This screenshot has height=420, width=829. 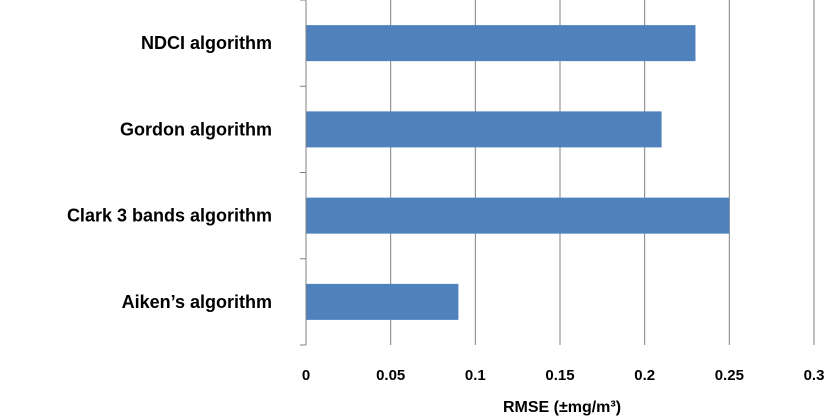 I want to click on x-tick-label: 0.1, so click(x=475, y=375).